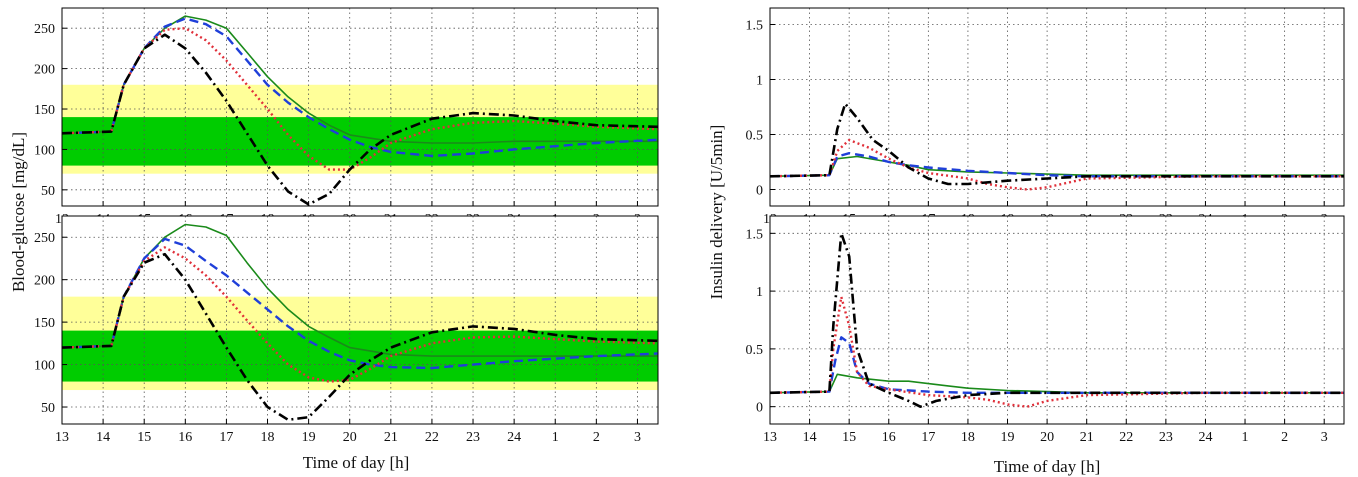 The image size is (1358, 477). What do you see at coordinates (356, 462) in the screenshot?
I see `x-axis-label-left: Time of day [h]` at bounding box center [356, 462].